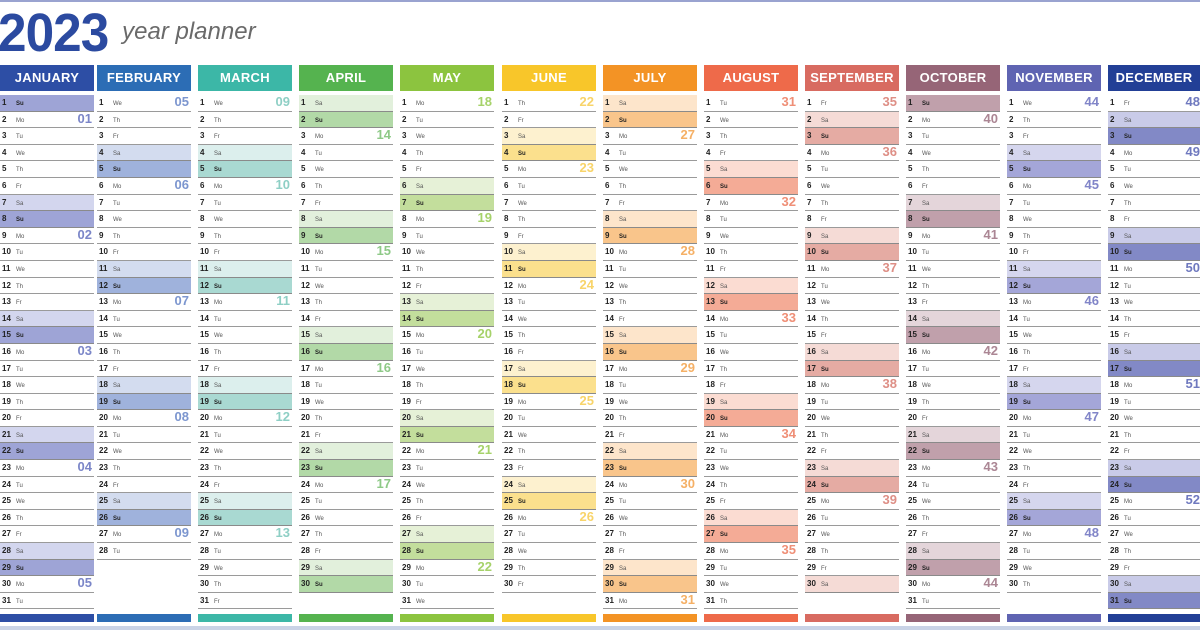 The image size is (1200, 630). I want to click on day-row: 9 Mo 41, so click(953, 236).